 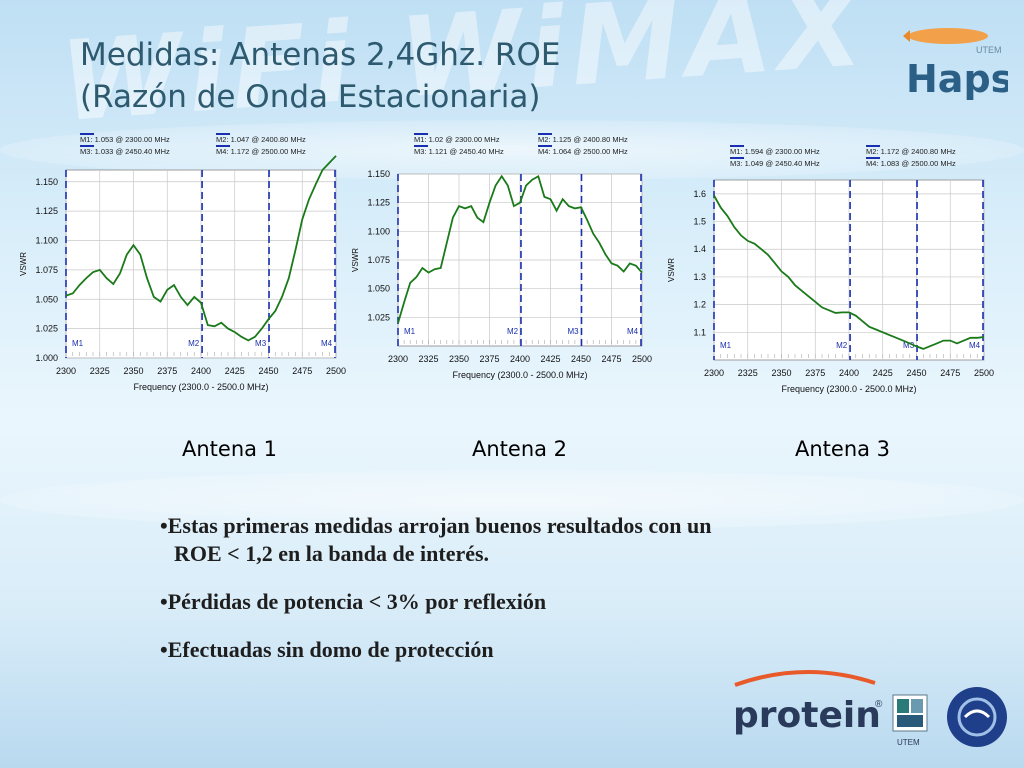 What do you see at coordinates (699, 305) in the screenshot?
I see `y-tick-label: 1.2` at bounding box center [699, 305].